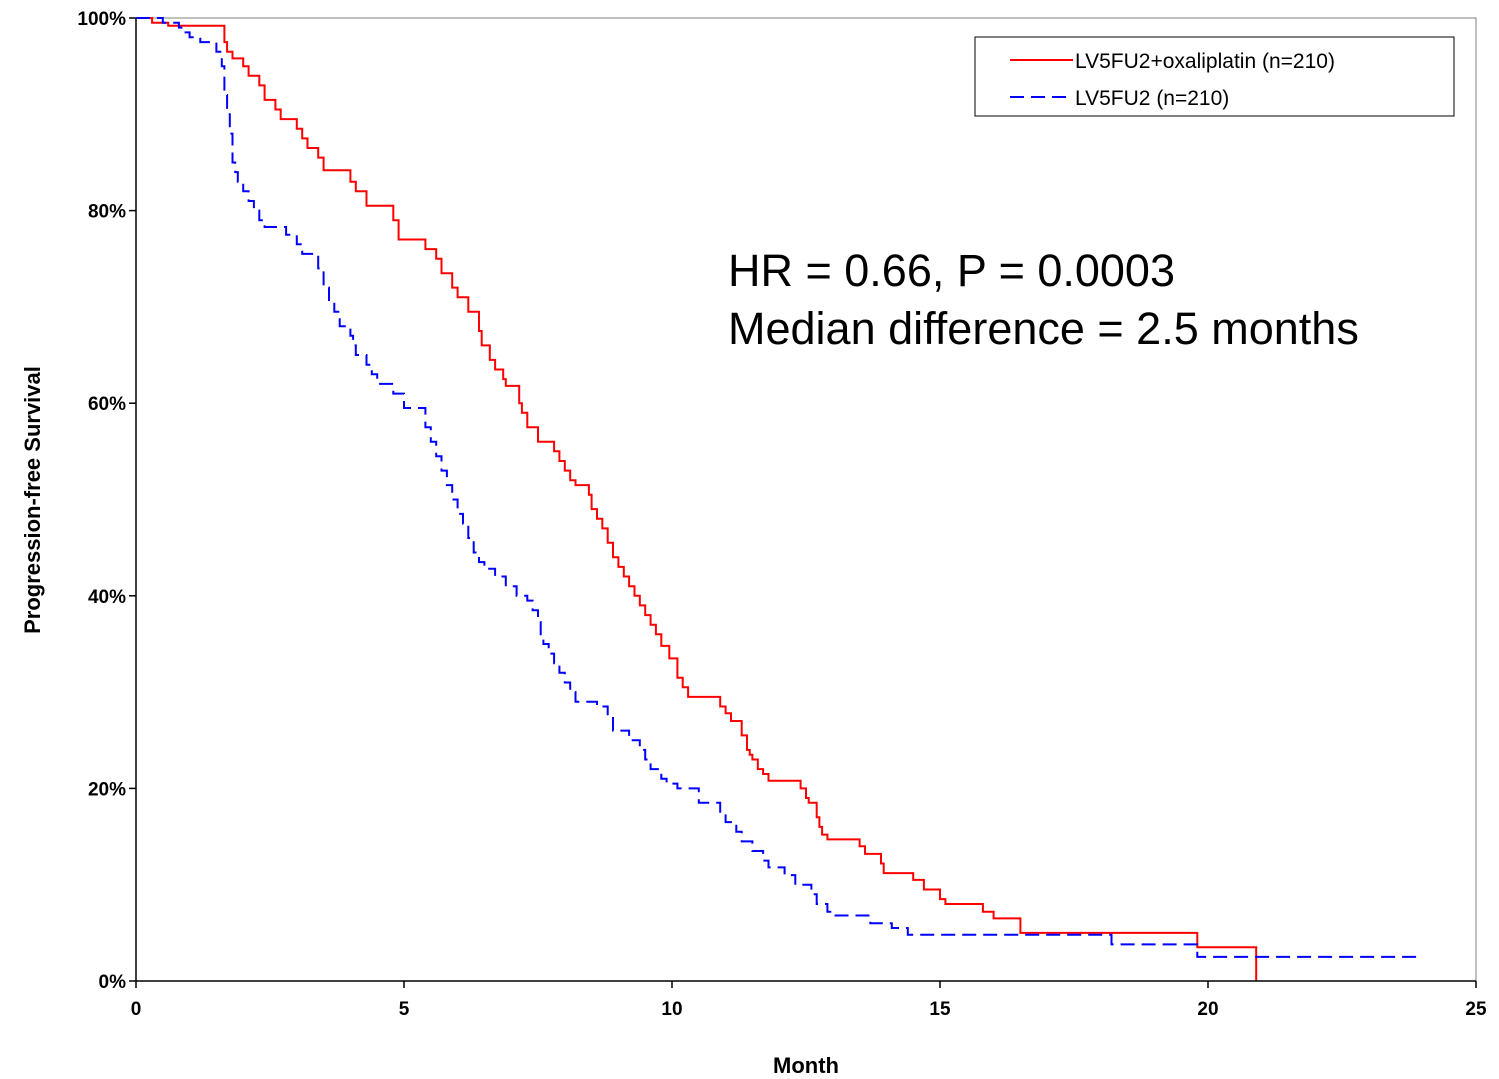  I want to click on legend-box, so click(1214, 76).